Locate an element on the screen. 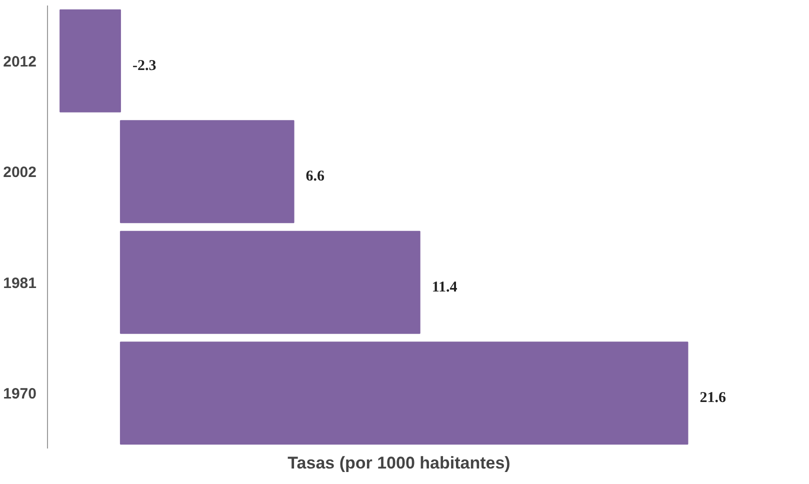 The width and height of the screenshot is (809, 484). y-tick-label: 1970 is located at coordinates (20, 394).